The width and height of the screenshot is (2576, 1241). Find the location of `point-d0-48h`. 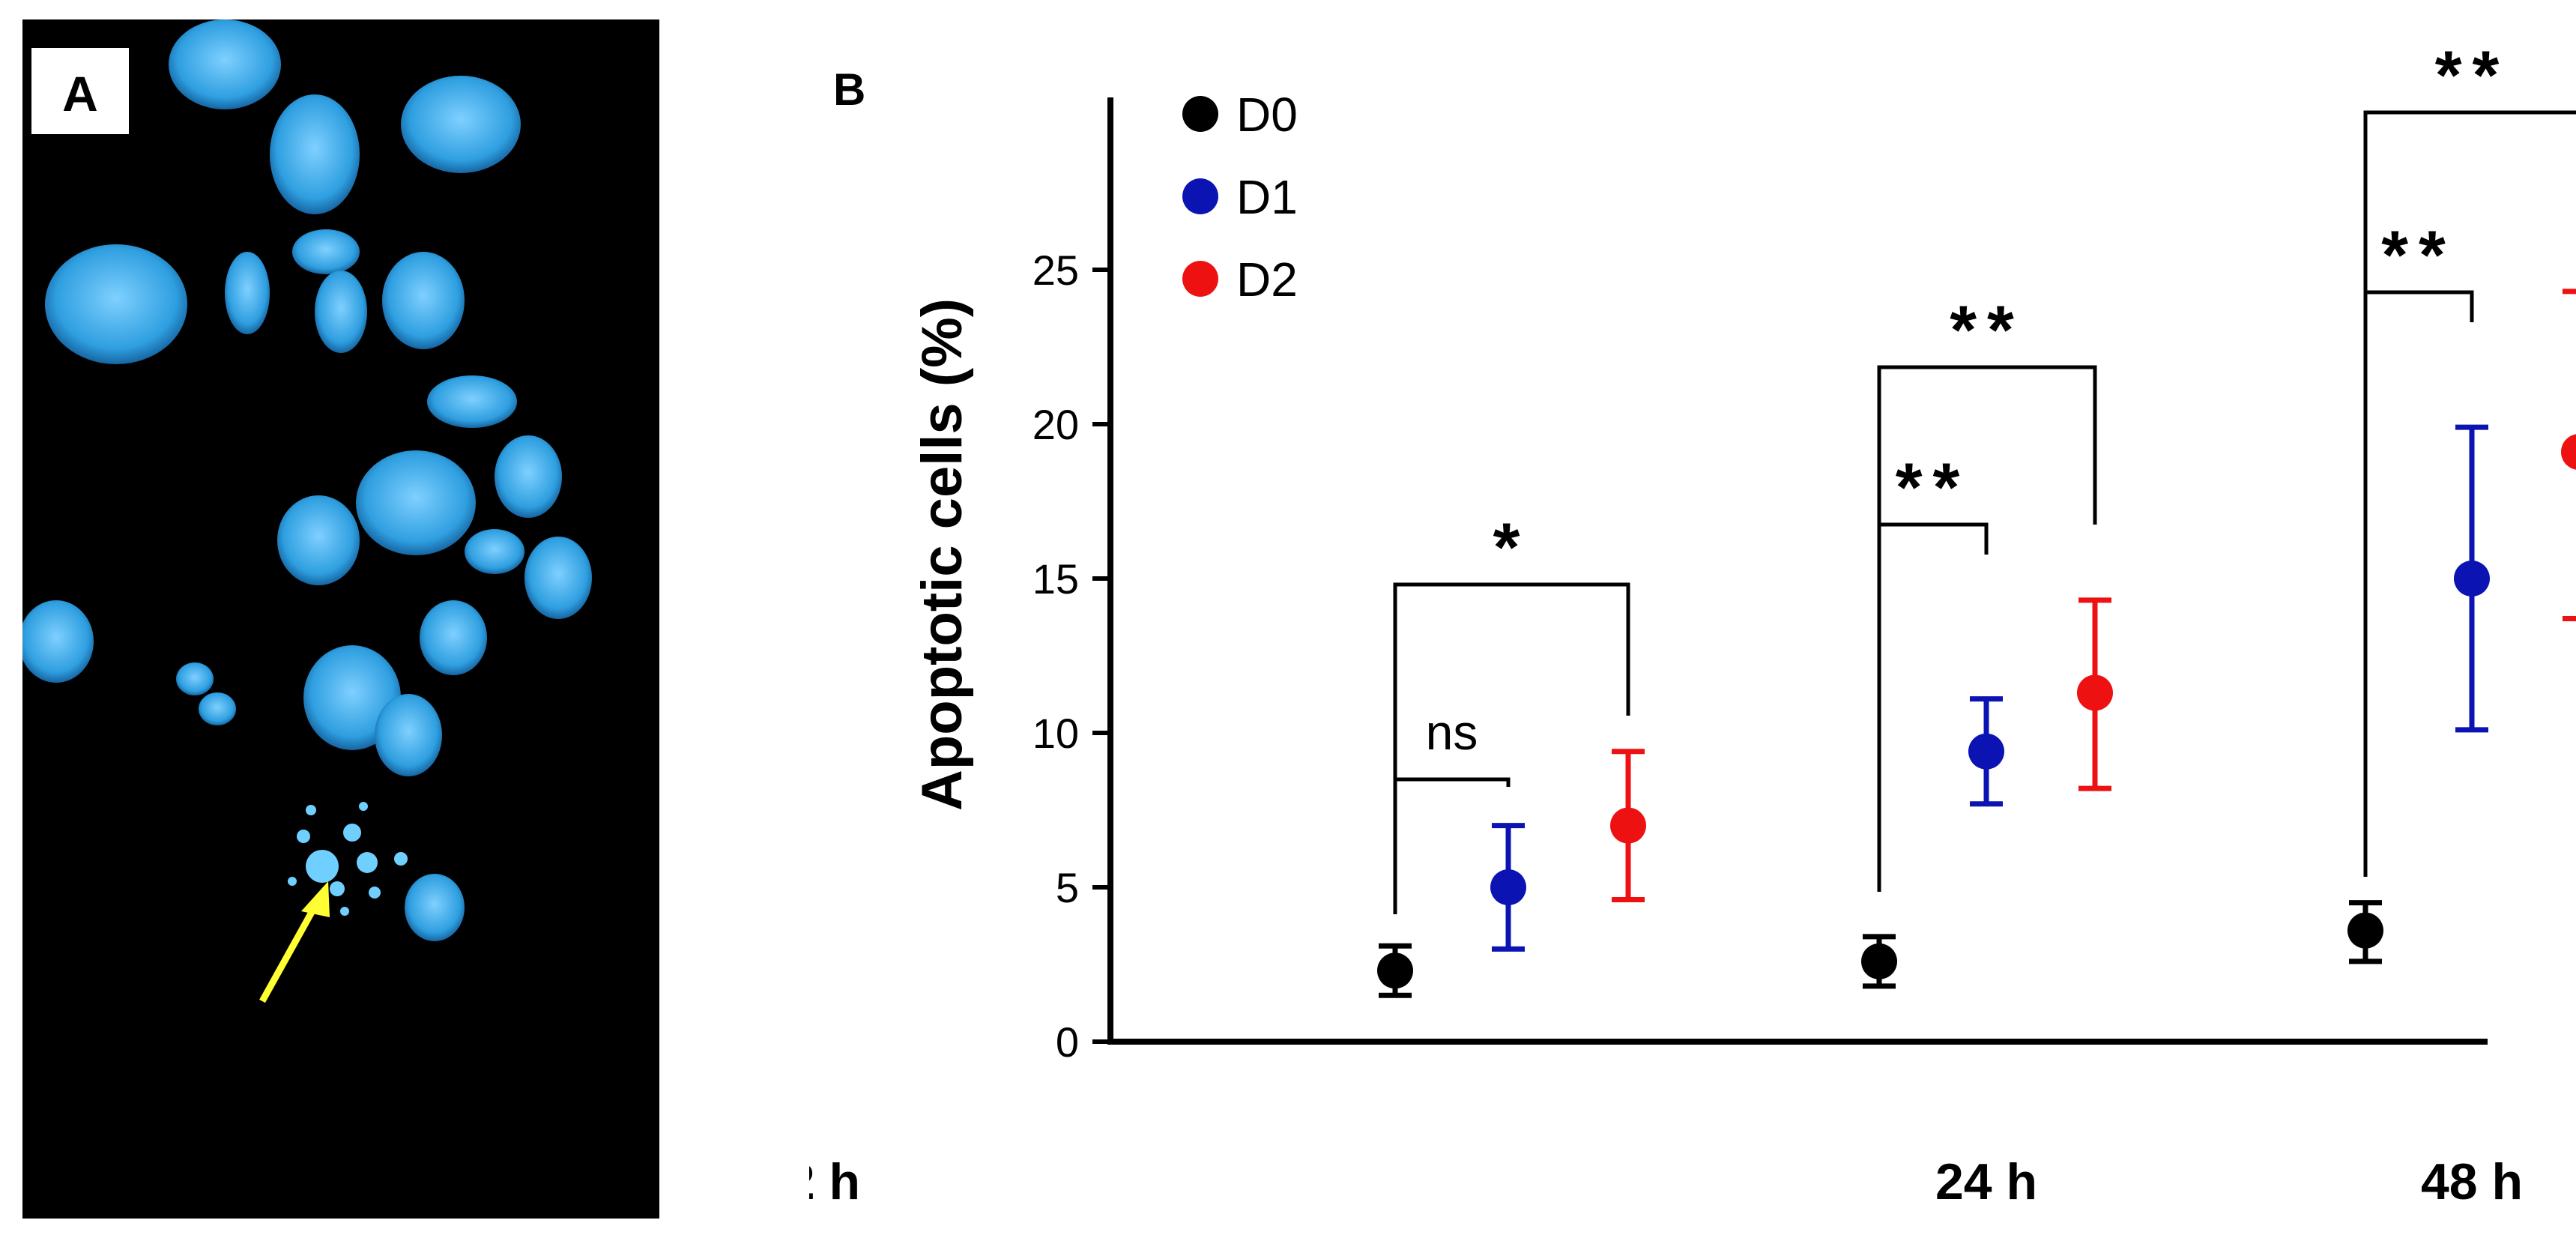

point-d0-48h is located at coordinates (1879, 961).